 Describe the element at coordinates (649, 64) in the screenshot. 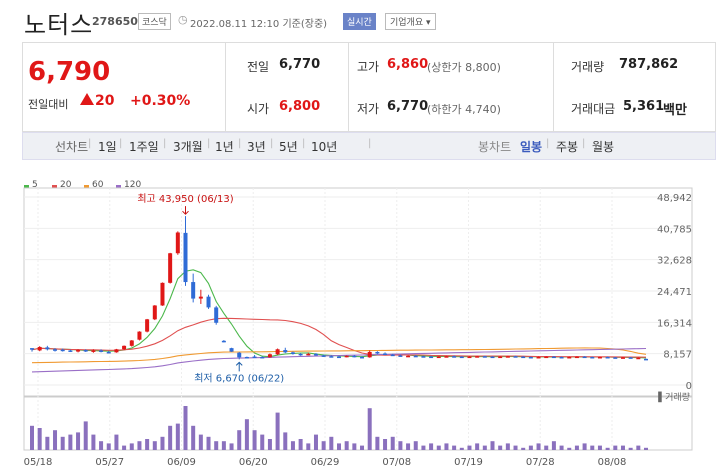

I see `volume-value: 787,862` at that location.